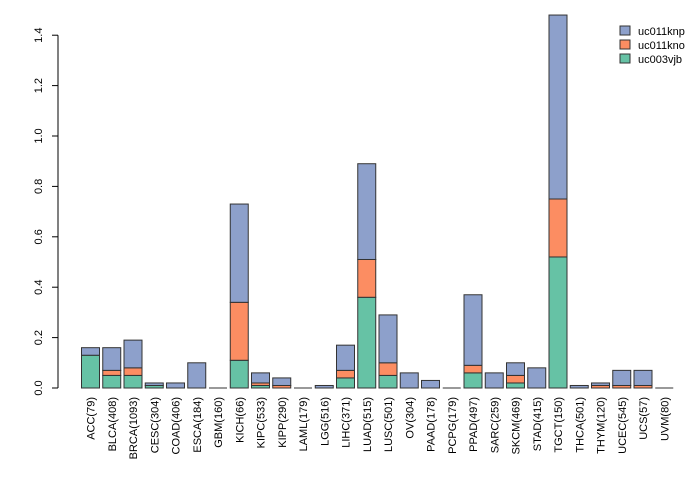 The width and height of the screenshot is (700, 480). What do you see at coordinates (92, 418) in the screenshot?
I see `x-tick-label: ACC(79)` at bounding box center [92, 418].